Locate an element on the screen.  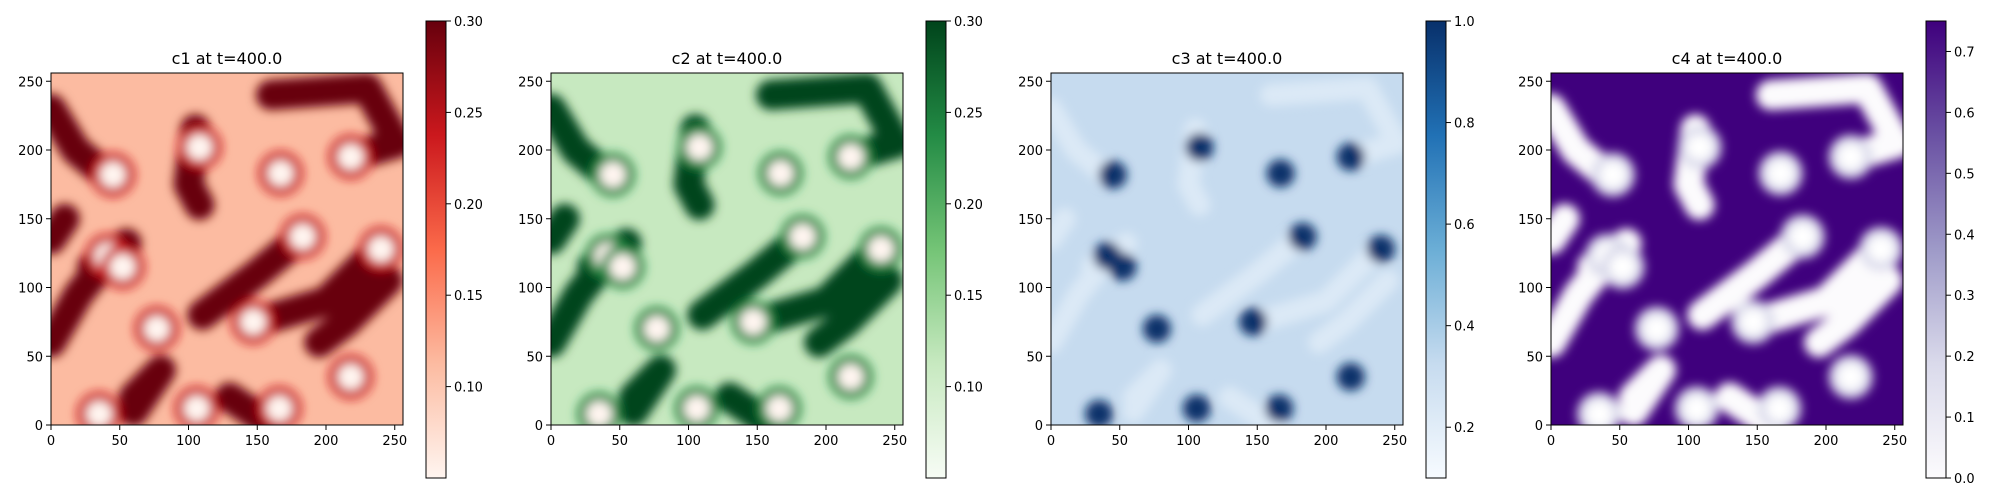
x-tick-label: 100 is located at coordinates (1188, 441).